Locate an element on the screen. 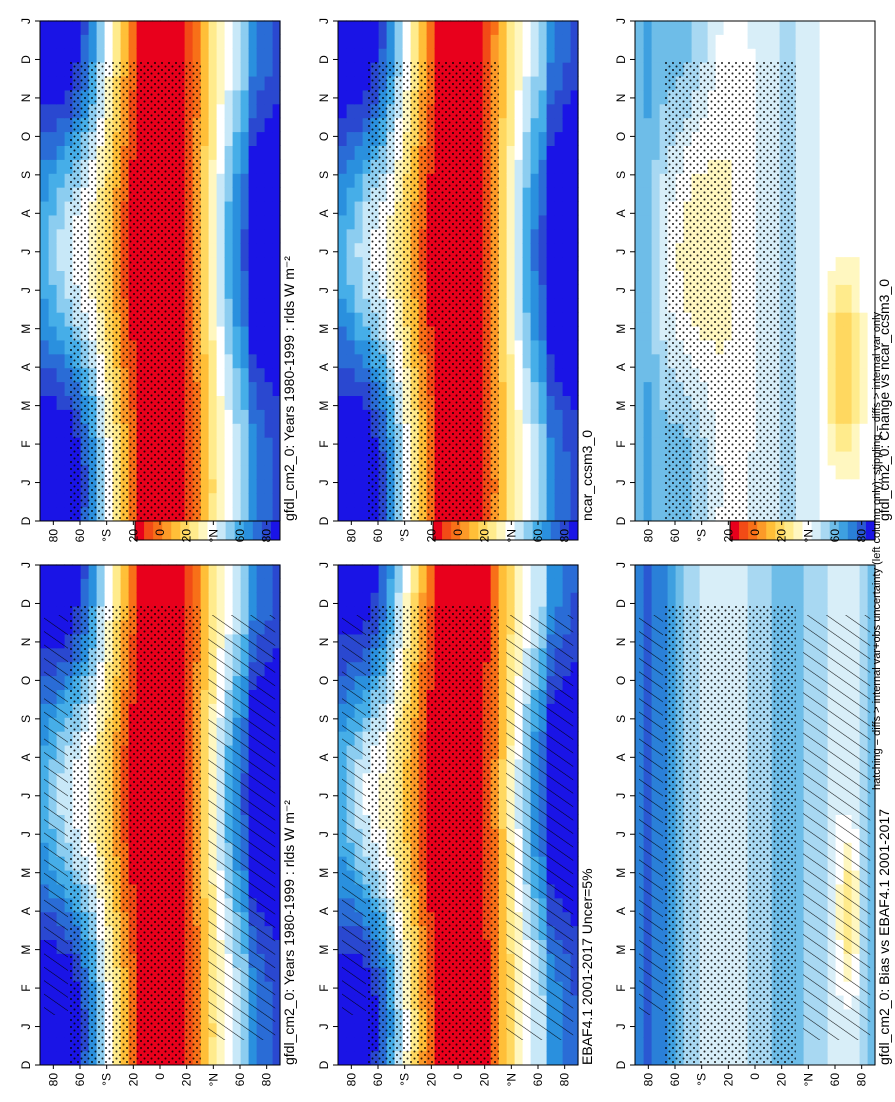 The width and height of the screenshot is (895, 1102). month-tick-label: D is located at coordinates (324, 1064).